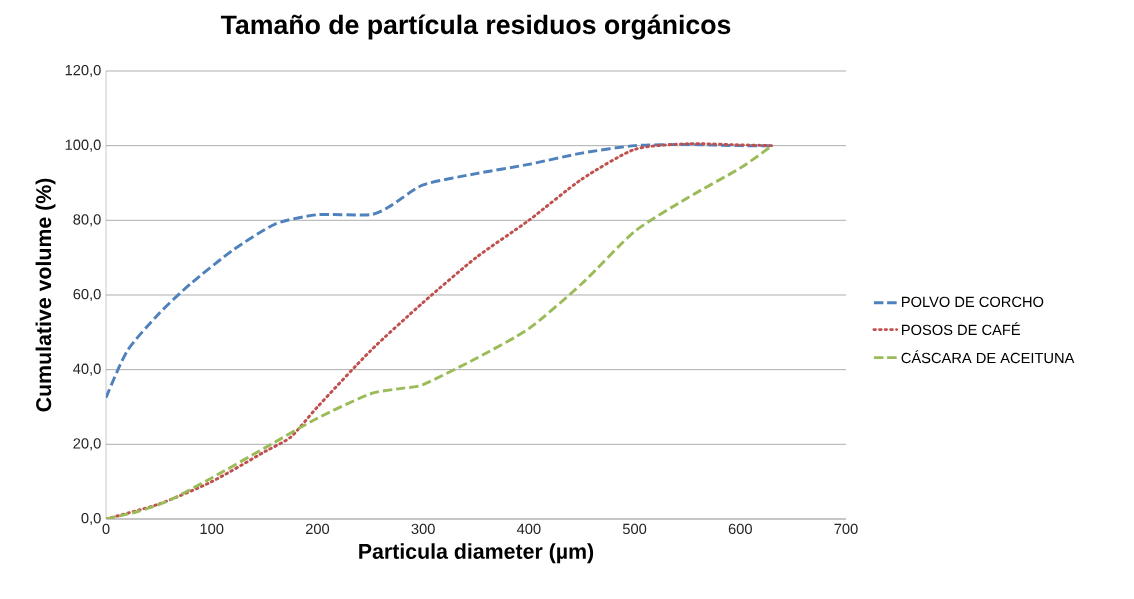 The width and height of the screenshot is (1134, 599). Describe the element at coordinates (475, 27) in the screenshot. I see `chart-title: Tamaño de partícula residuos orgánicos` at that location.